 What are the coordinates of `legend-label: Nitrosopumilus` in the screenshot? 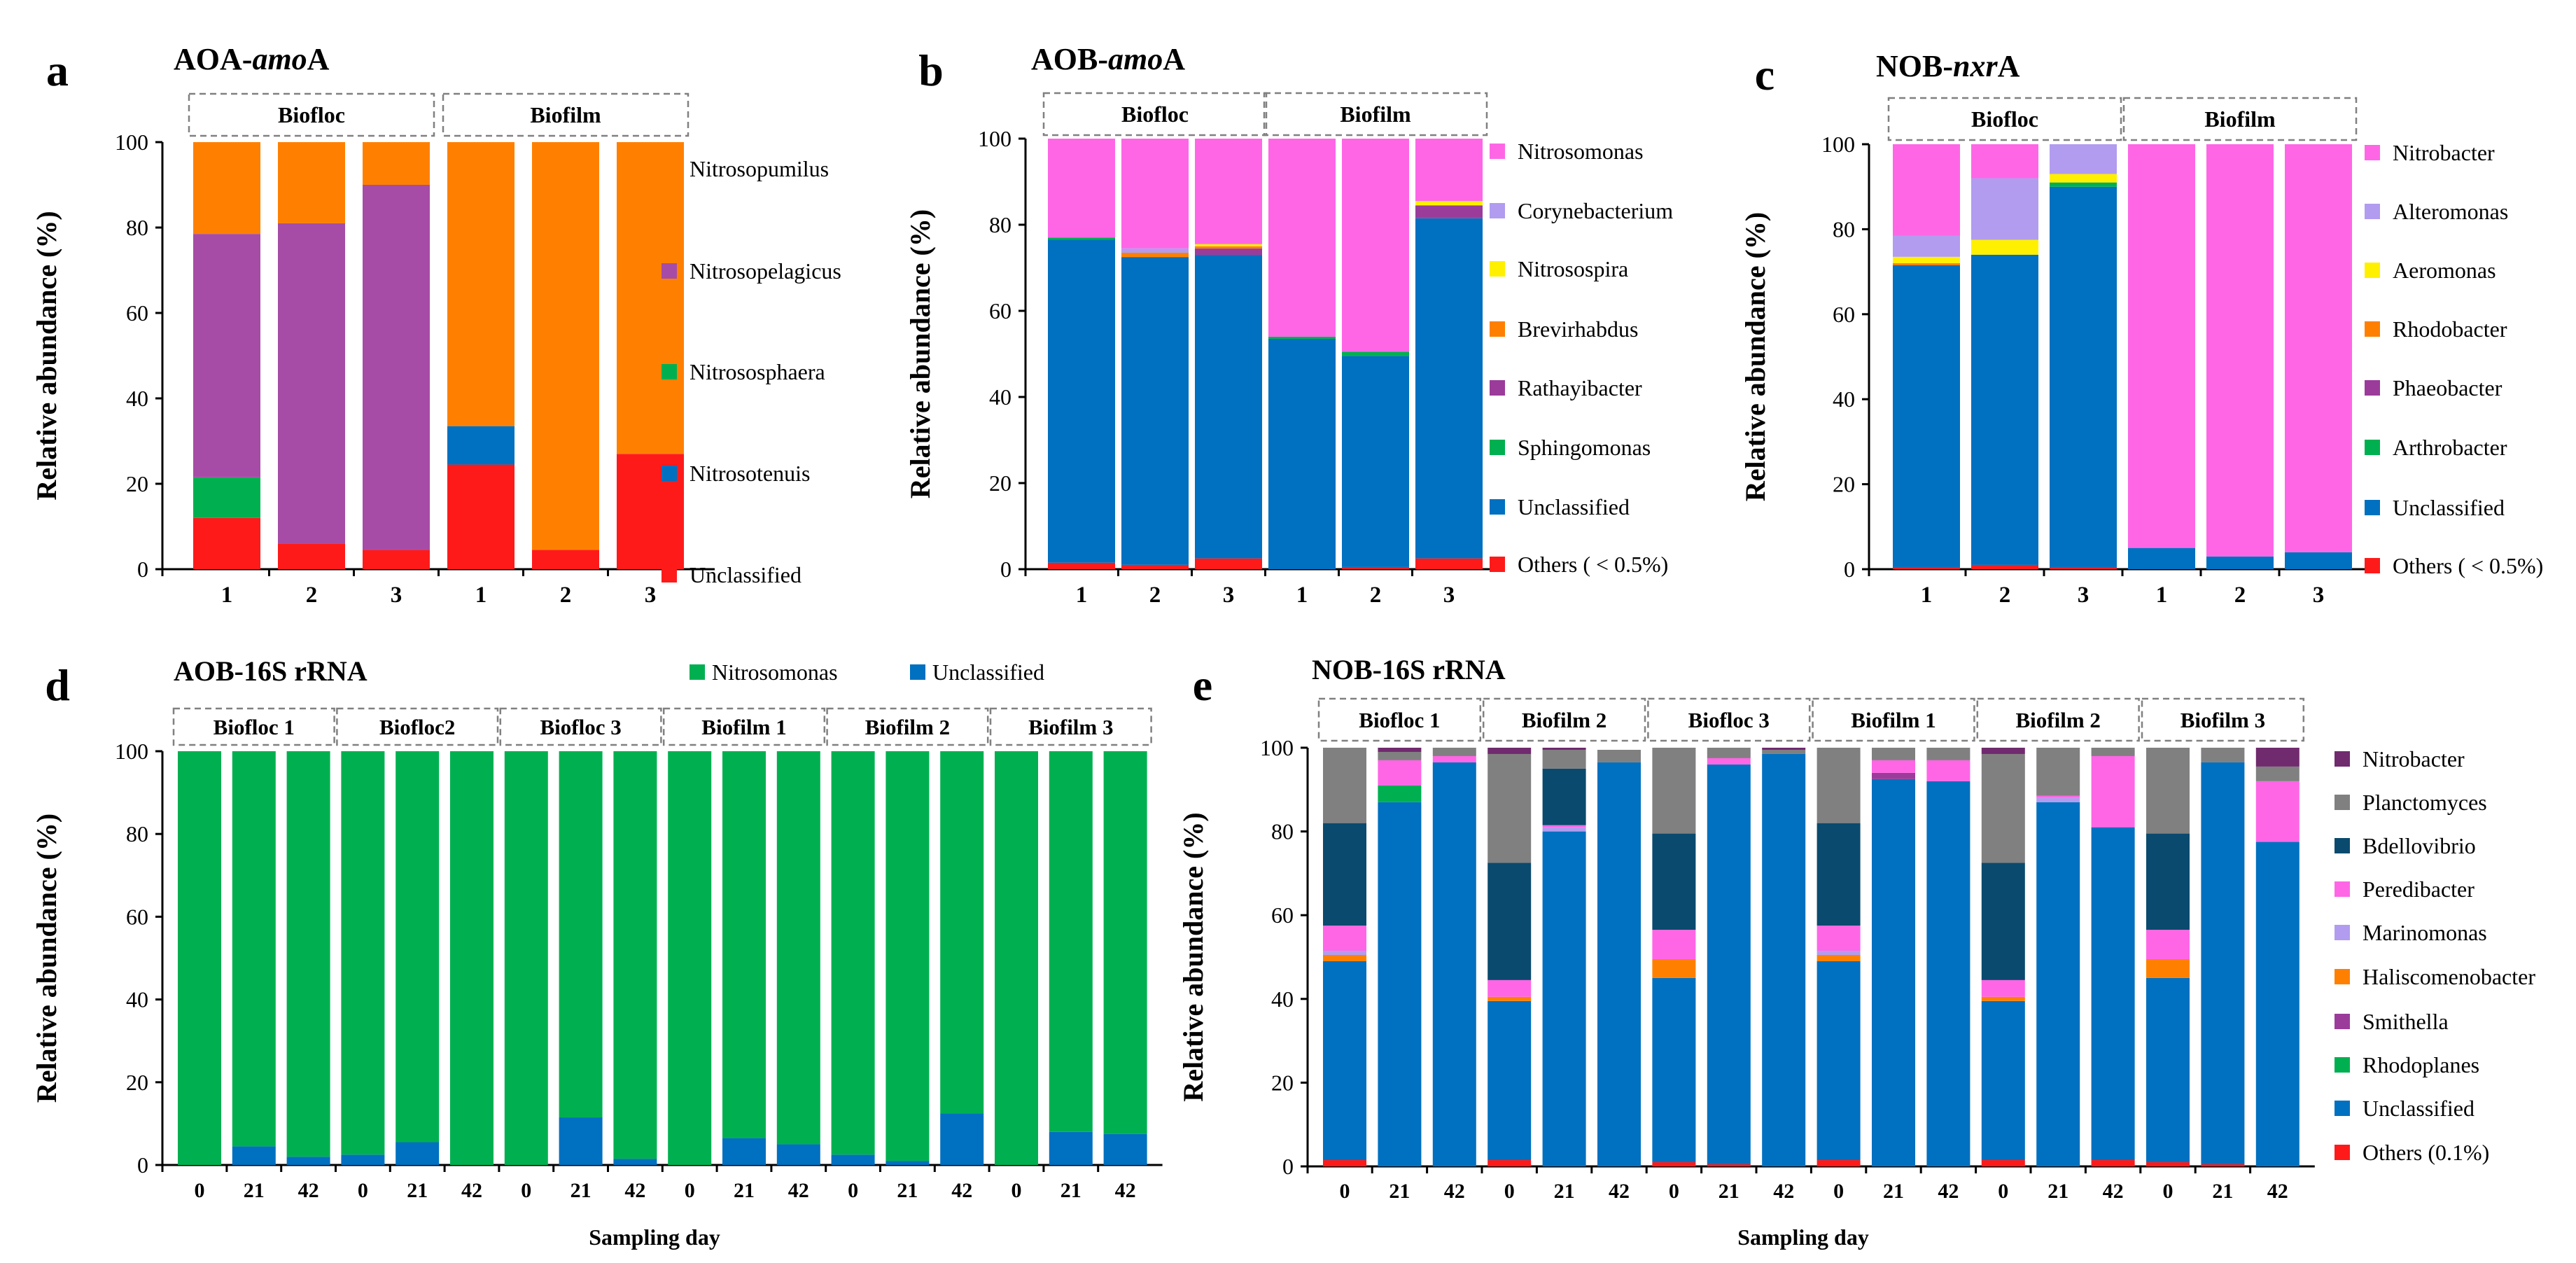 It's located at (759, 168).